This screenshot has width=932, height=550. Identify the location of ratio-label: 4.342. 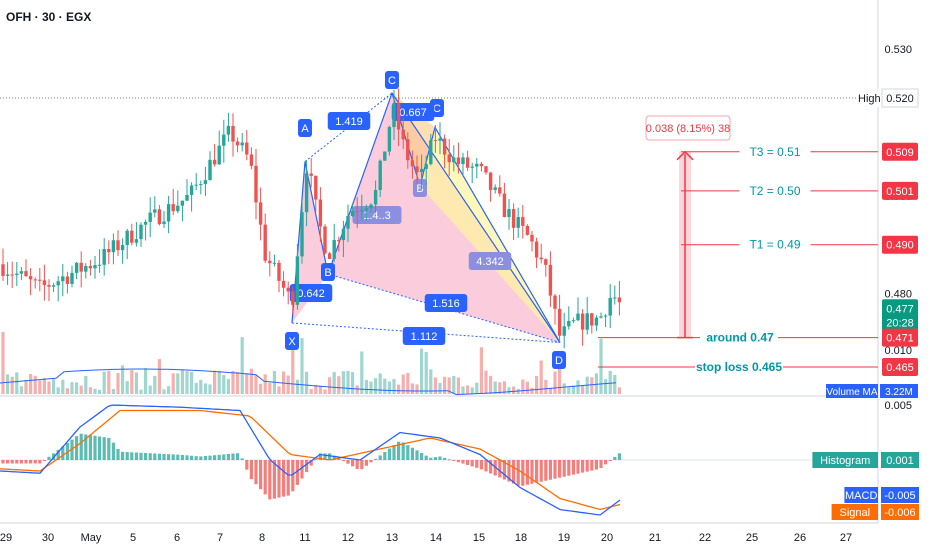
(490, 262).